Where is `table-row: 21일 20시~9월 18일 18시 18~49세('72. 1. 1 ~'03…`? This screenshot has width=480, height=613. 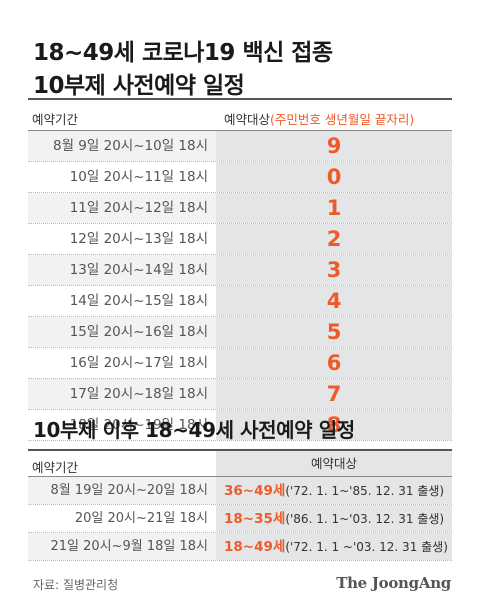 table-row: 21일 20시~9월 18일 18시 18~49세('72. 1. 1 ~'03… is located at coordinates (240, 547).